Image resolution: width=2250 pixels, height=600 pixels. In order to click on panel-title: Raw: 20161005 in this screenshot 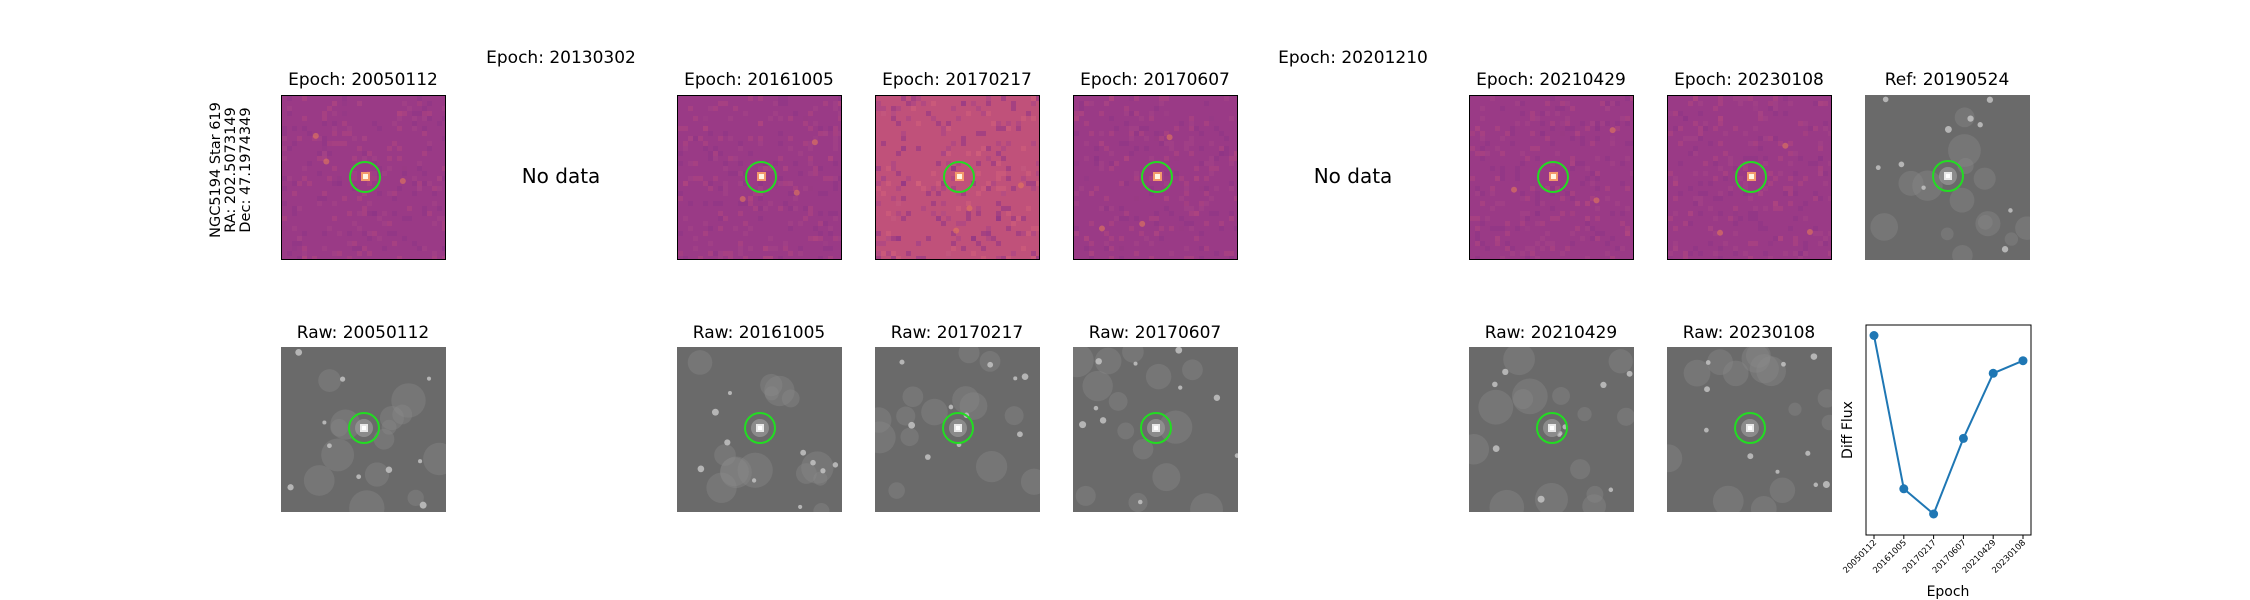, I will do `click(759, 333)`.